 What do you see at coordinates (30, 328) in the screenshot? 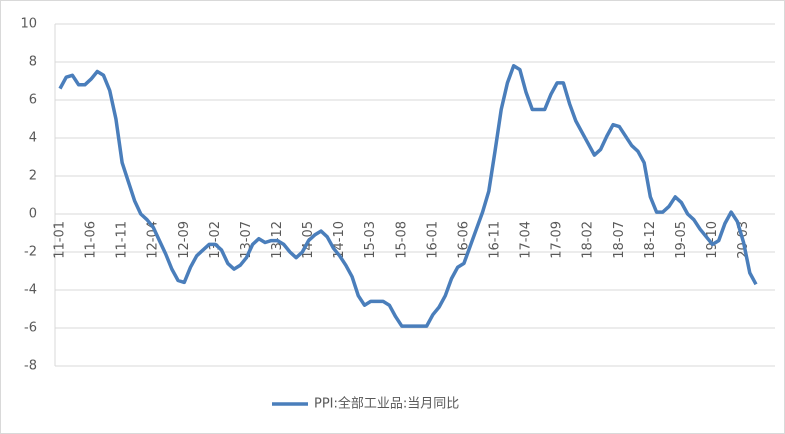
I see `y-tick-label: -6` at bounding box center [30, 328].